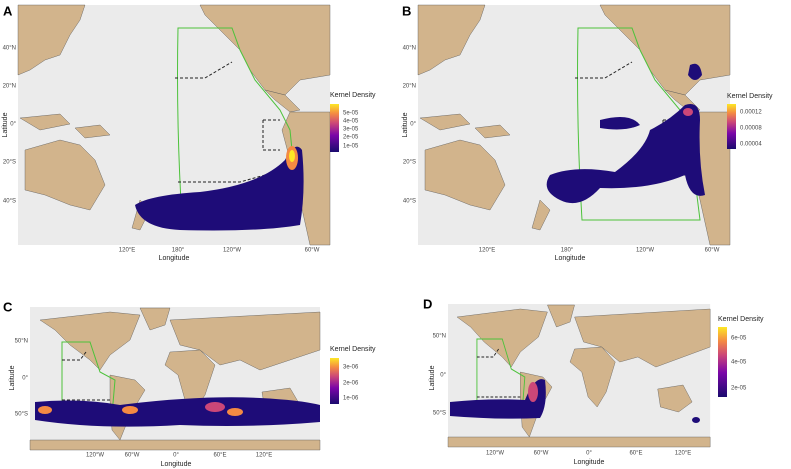 This screenshot has width=791, height=469. What do you see at coordinates (351, 368) in the screenshot?
I see `legend-label: 3e-06` at bounding box center [351, 368].